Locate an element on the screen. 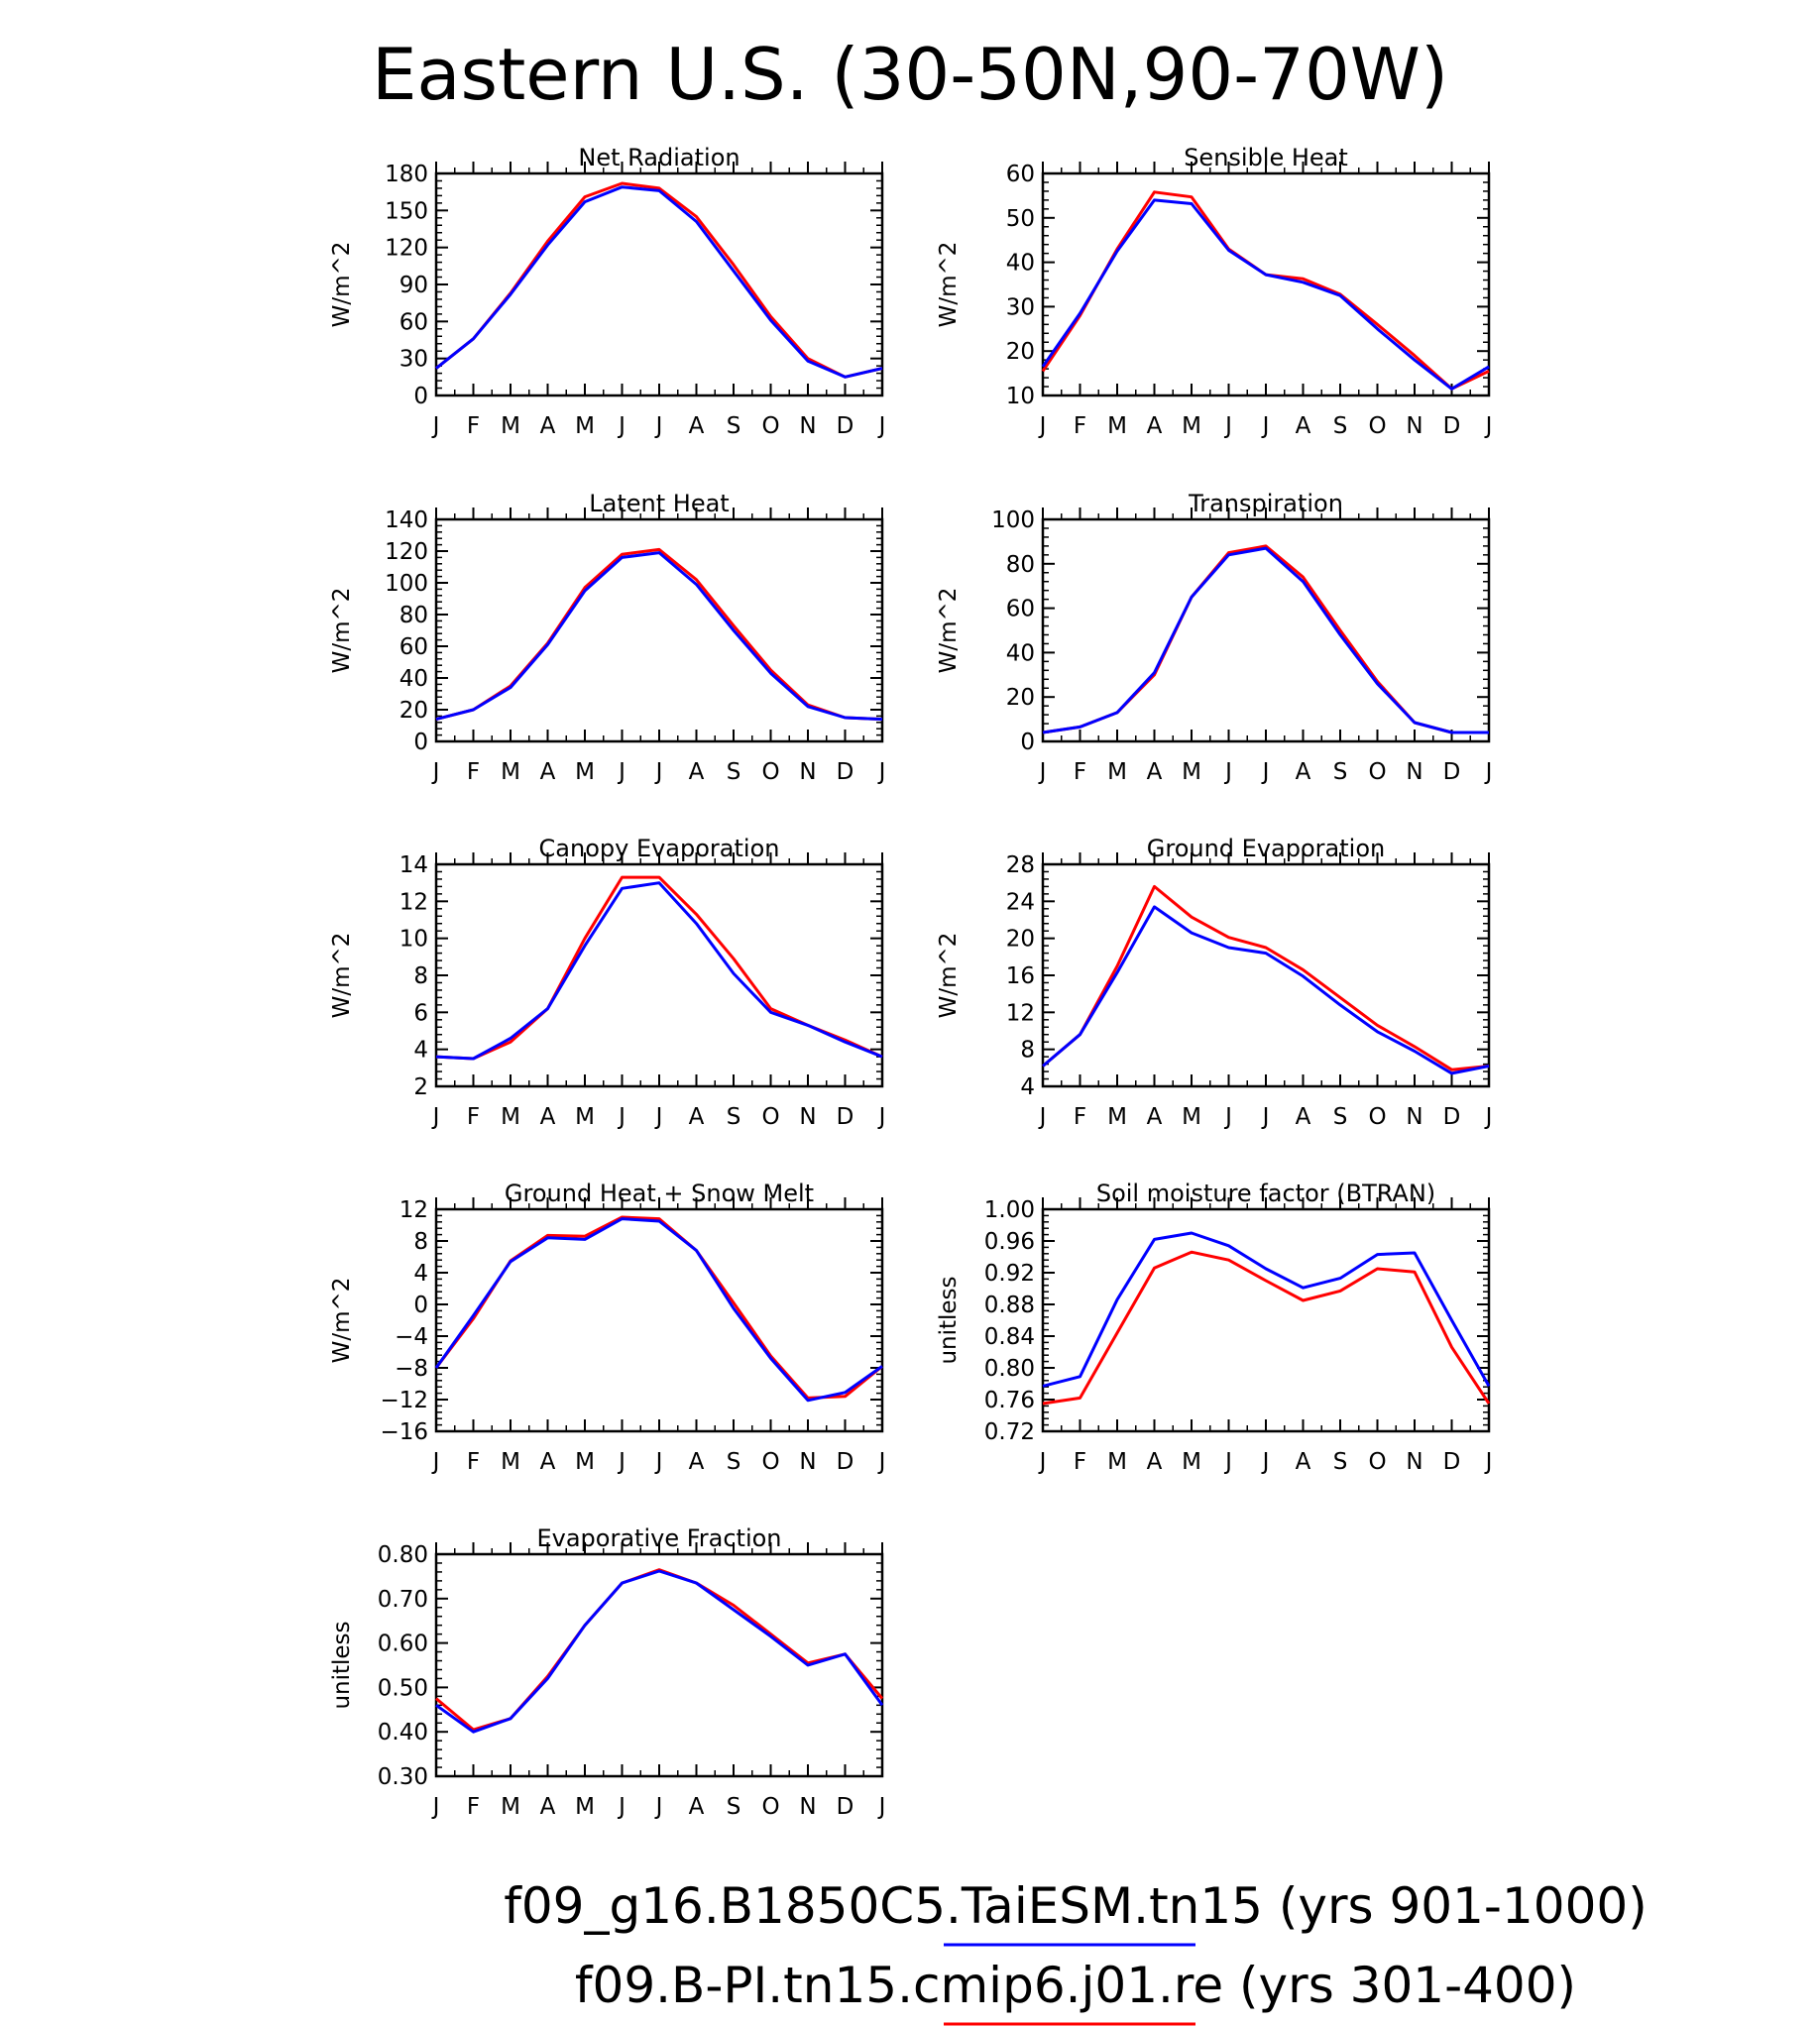 The width and height of the screenshot is (1820, 2027). y-tick-label: 2 is located at coordinates (420, 1087).